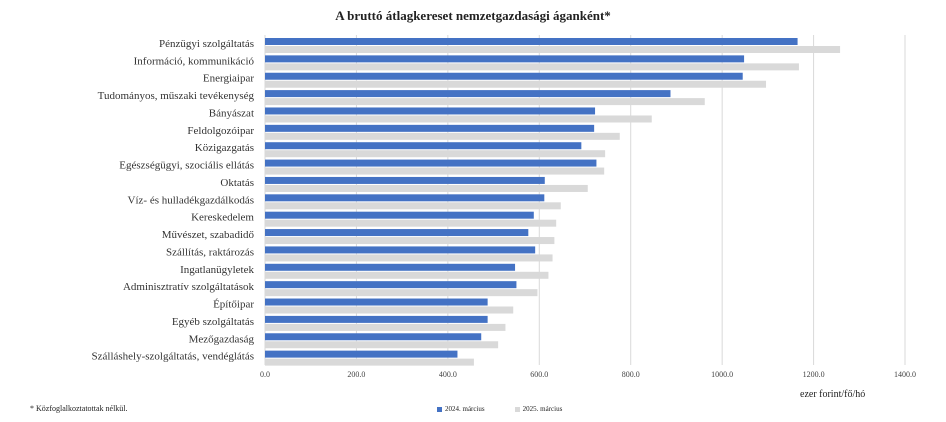 The width and height of the screenshot is (946, 422). What do you see at coordinates (356, 374) in the screenshot?
I see `x-tick-label: 200.0` at bounding box center [356, 374].